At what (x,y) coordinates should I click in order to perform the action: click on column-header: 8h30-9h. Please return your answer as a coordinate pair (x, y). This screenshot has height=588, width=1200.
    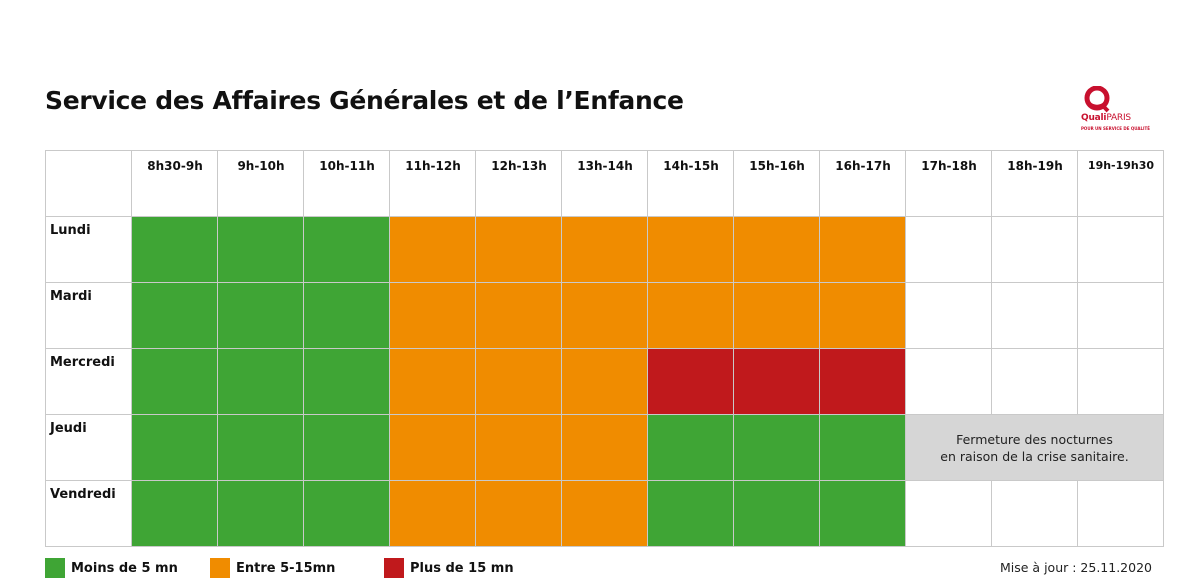
    Looking at the image, I should click on (175, 166).